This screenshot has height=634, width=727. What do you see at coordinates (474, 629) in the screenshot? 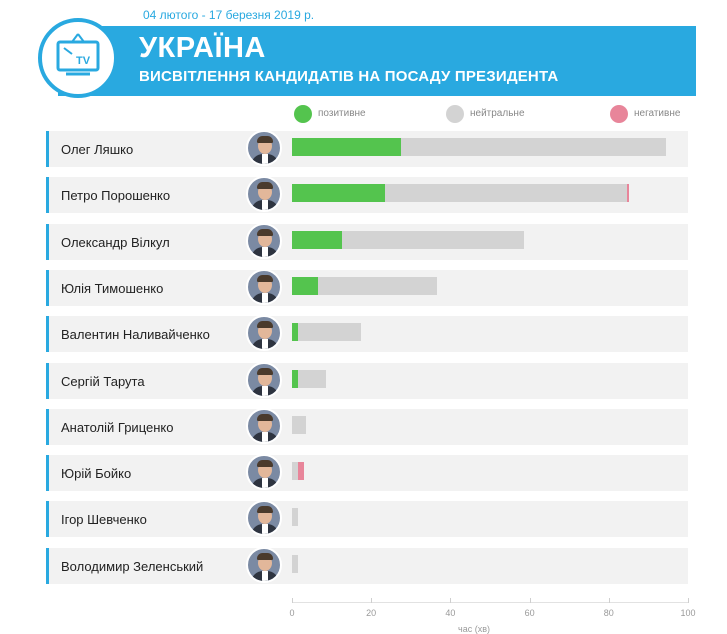
I see `x-axis-title: час (хв)` at bounding box center [474, 629].